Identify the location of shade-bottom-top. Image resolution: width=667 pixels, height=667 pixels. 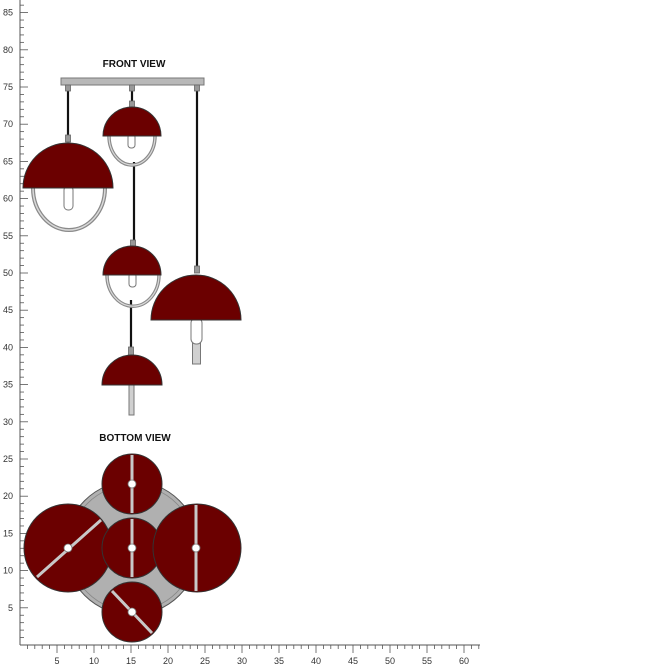
(132, 484).